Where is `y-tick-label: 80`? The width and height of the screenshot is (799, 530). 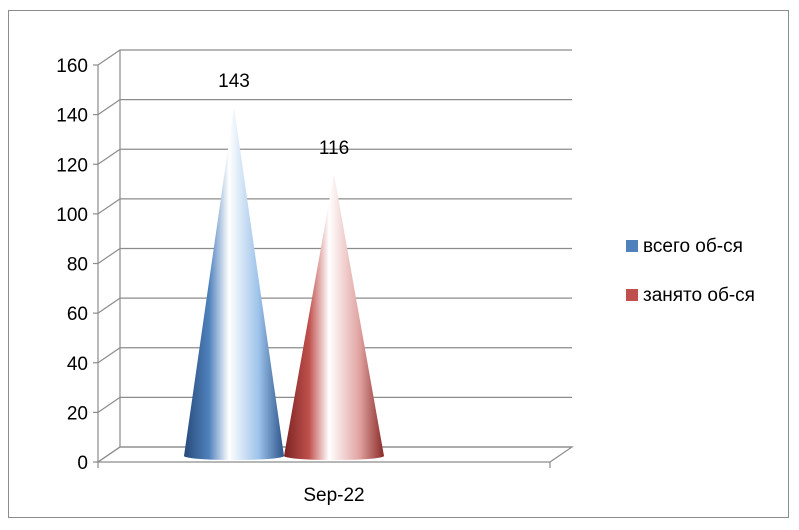
y-tick-label: 80 is located at coordinates (77, 265).